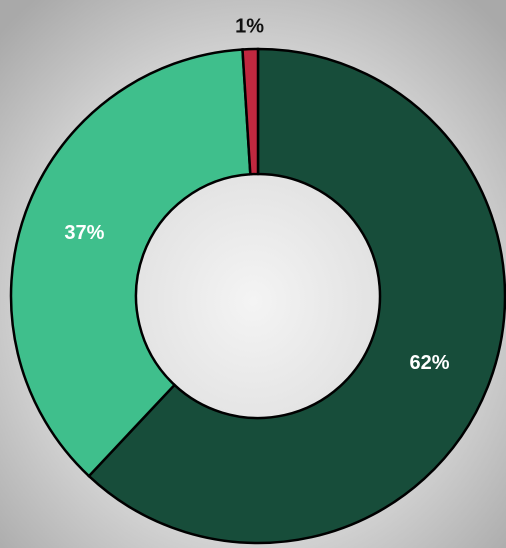 The height and width of the screenshot is (548, 506). Describe the element at coordinates (84, 233) in the screenshot. I see `data-label: 37%` at that location.